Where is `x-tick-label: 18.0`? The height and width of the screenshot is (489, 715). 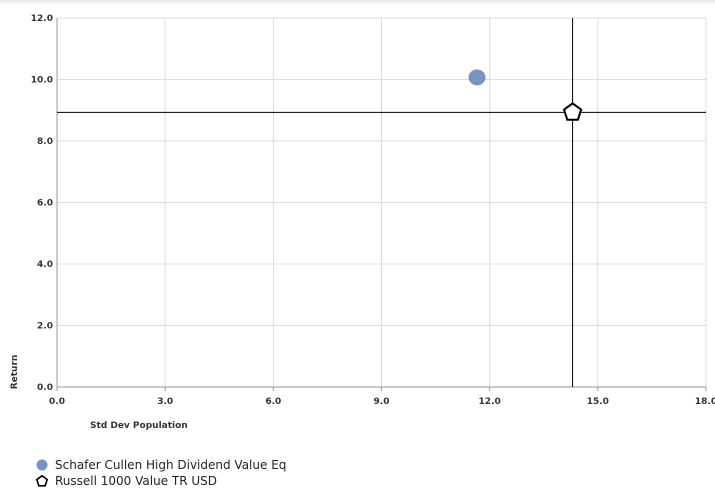
x-tick-label: 18.0 is located at coordinates (705, 402).